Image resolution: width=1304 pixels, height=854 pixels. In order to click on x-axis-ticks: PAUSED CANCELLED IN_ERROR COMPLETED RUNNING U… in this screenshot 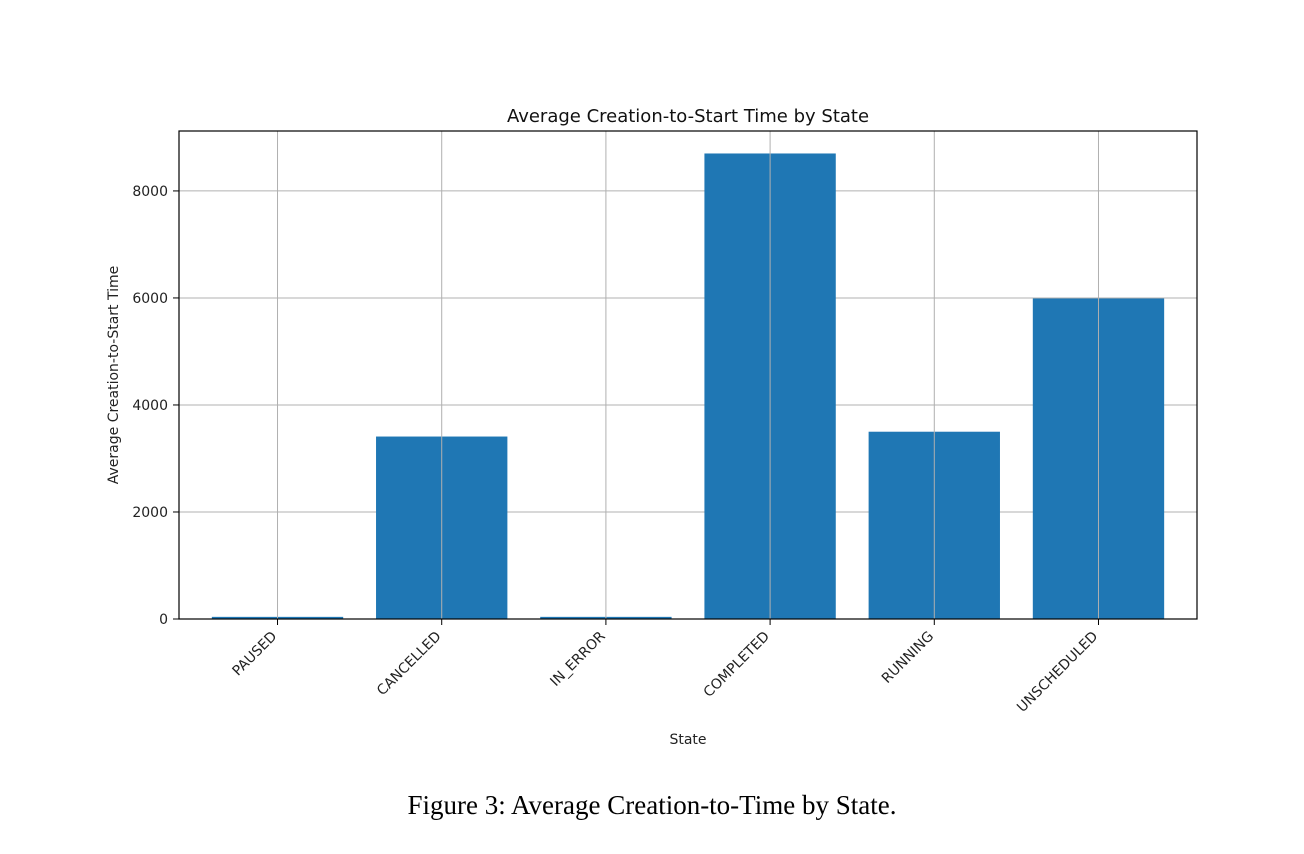, I will do `click(665, 667)`.